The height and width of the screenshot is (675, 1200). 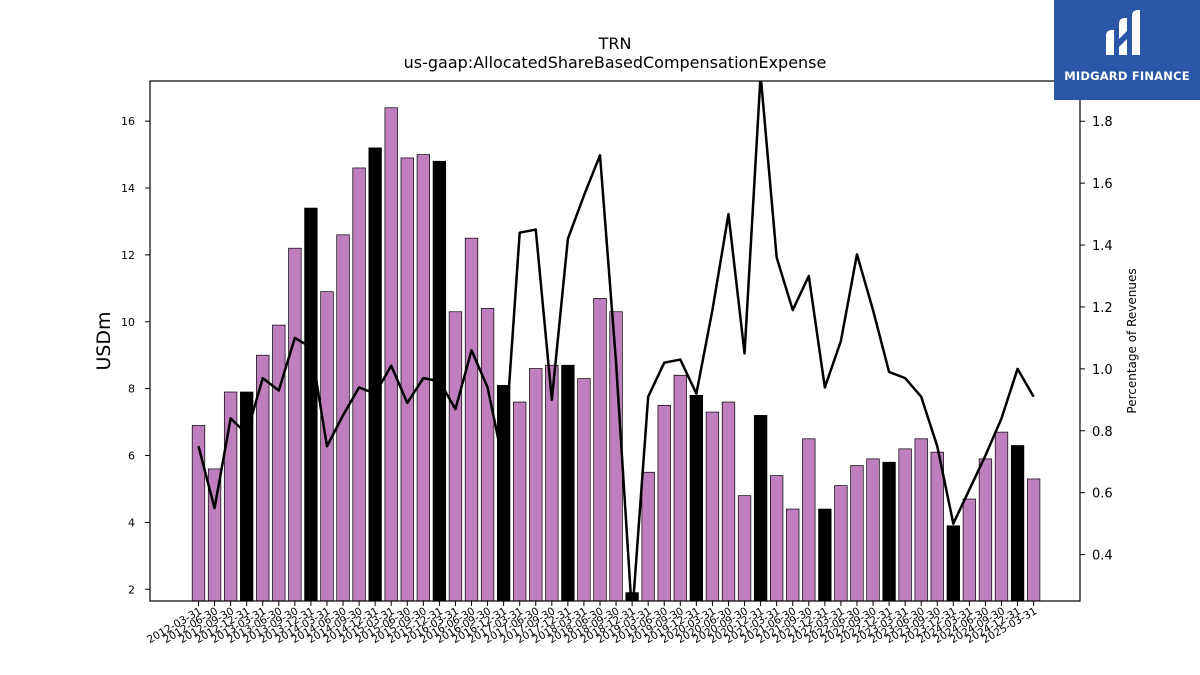 I want to click on y2-tick-label: 1.8, so click(x=1102, y=122).